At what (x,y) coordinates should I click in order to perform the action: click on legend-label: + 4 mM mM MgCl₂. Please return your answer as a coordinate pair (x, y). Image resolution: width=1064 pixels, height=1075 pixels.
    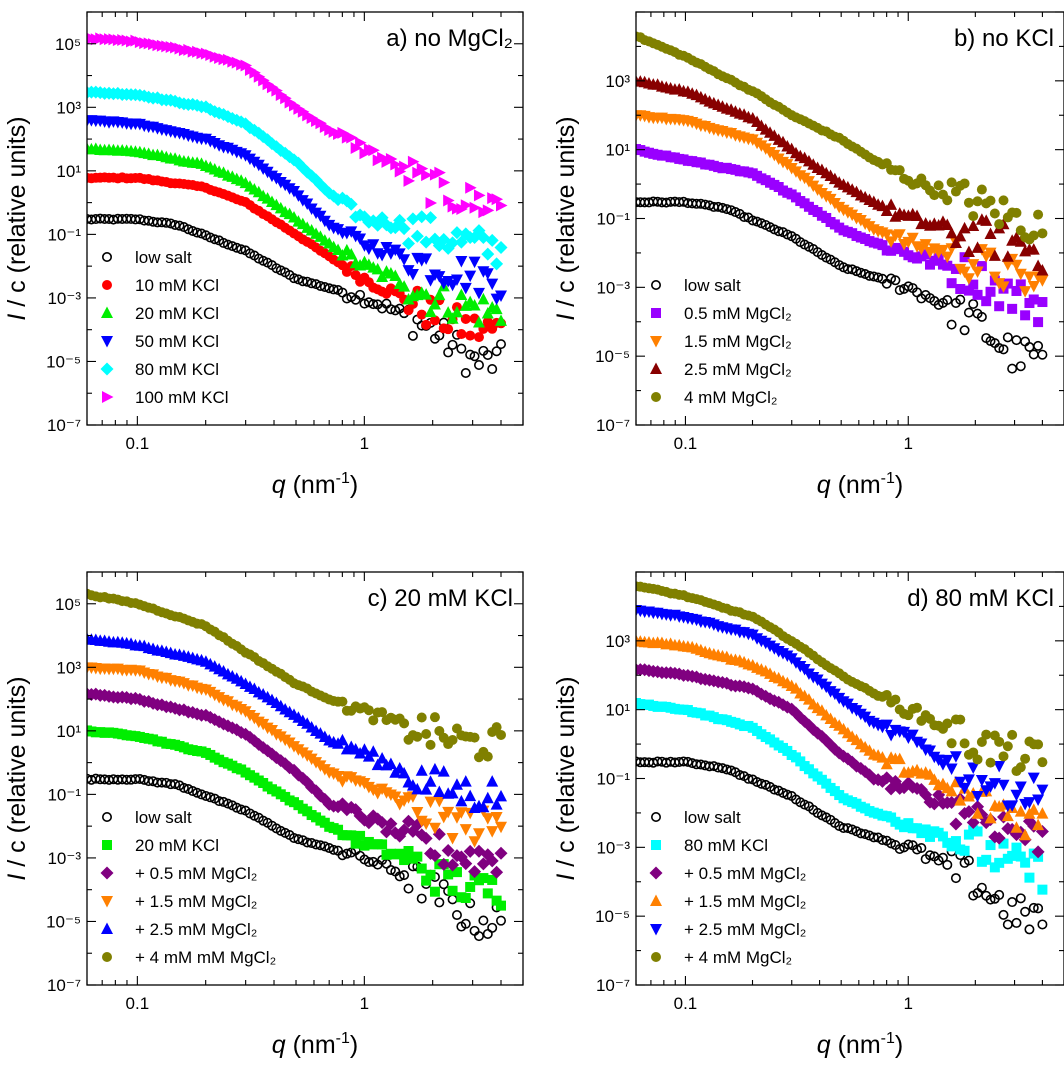
    Looking at the image, I should click on (205, 957).